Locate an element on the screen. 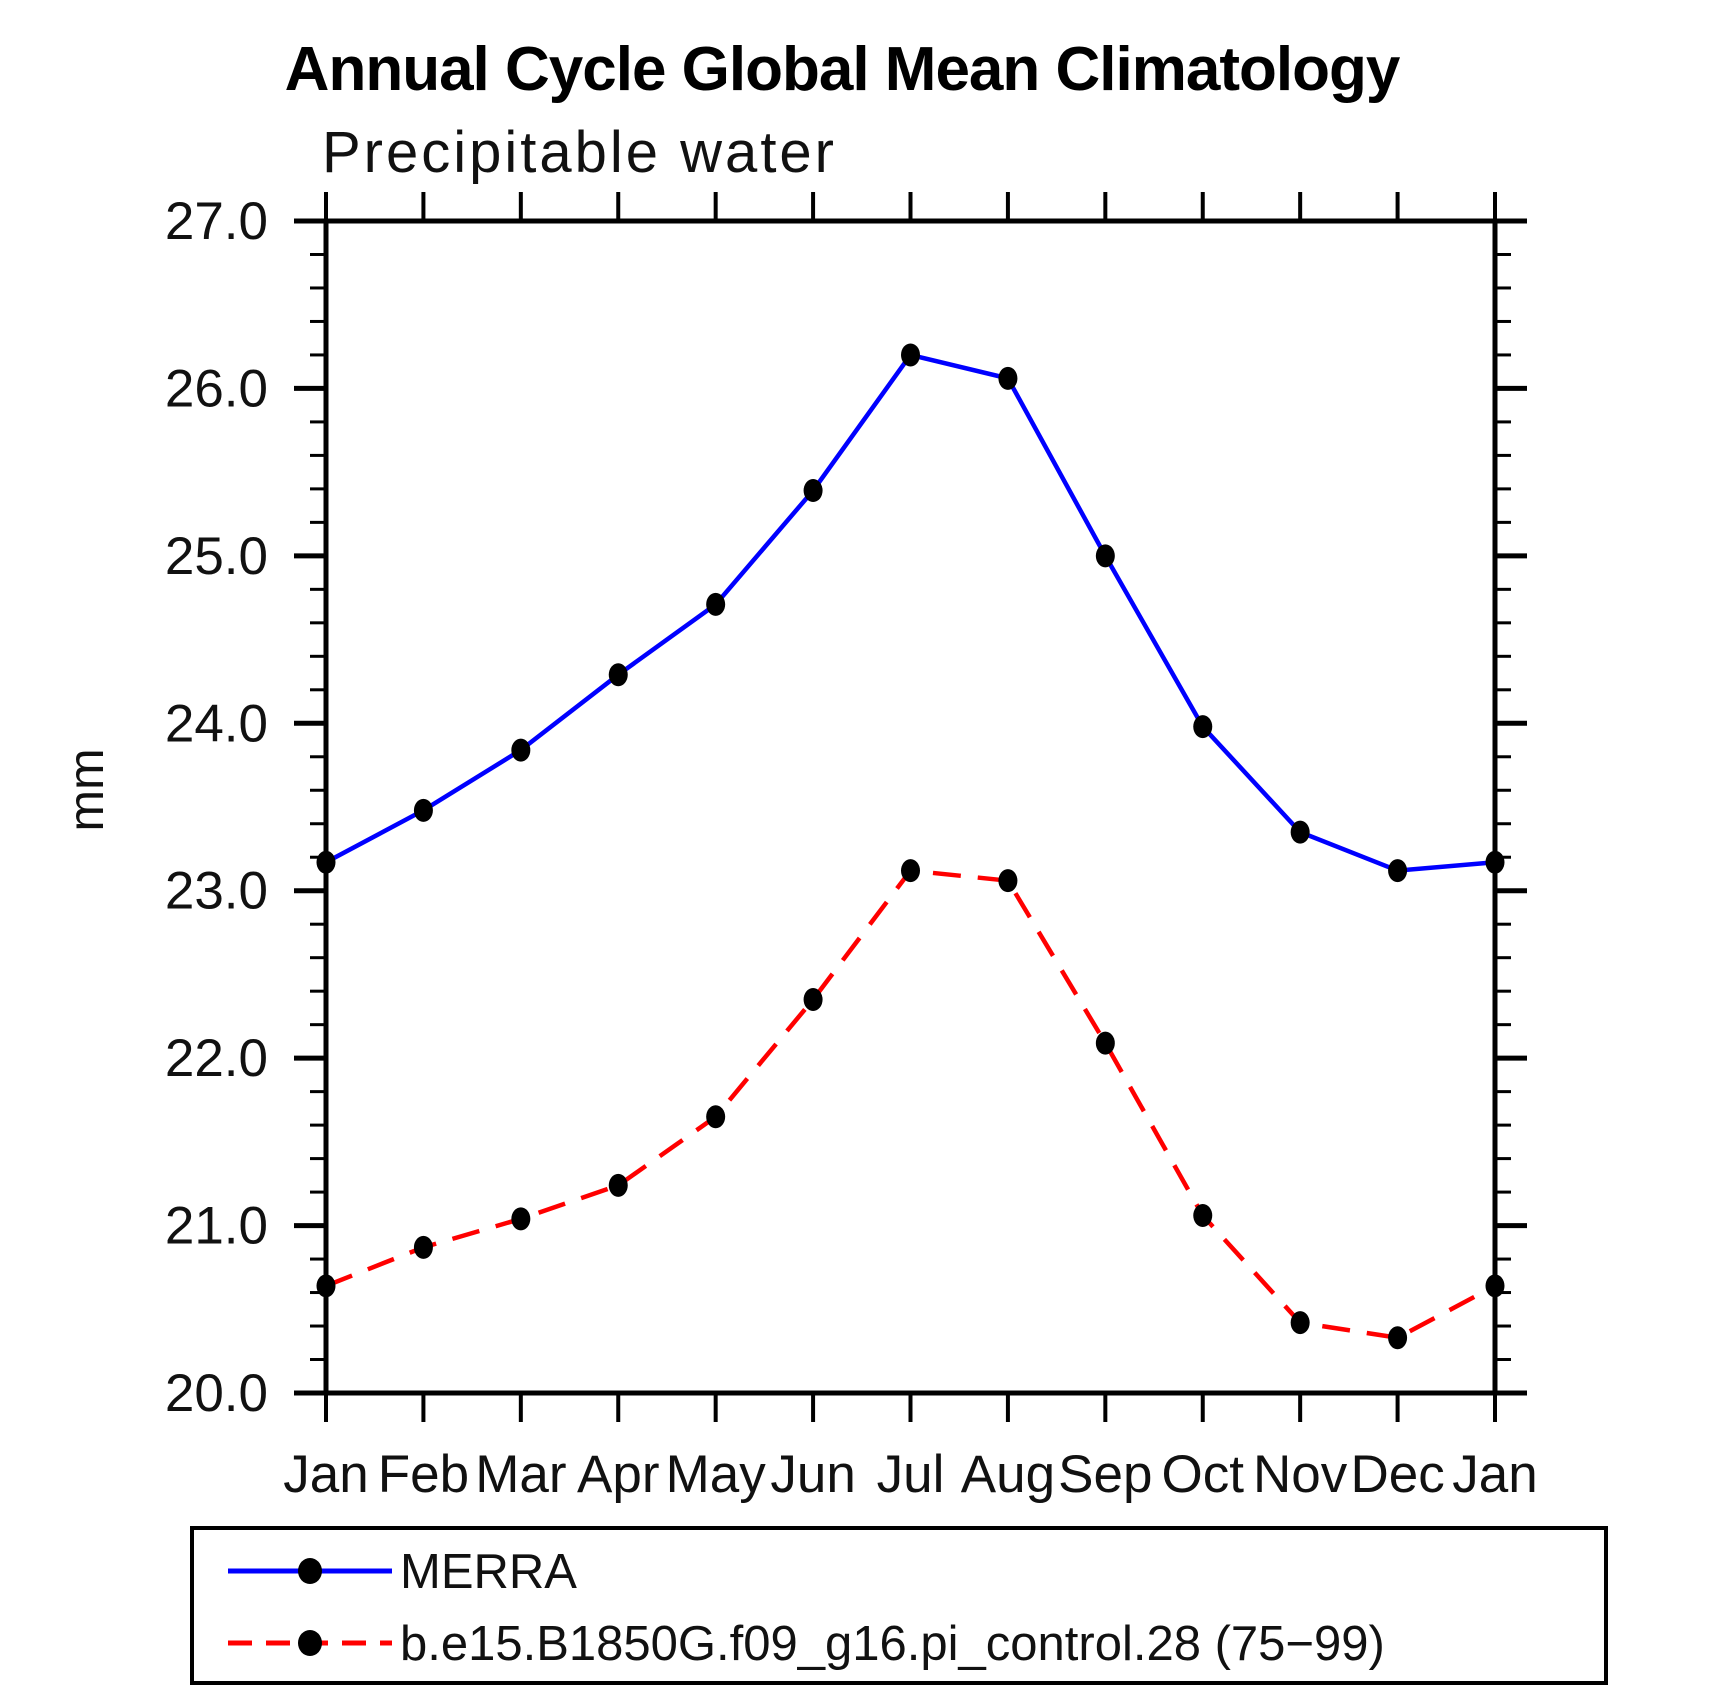 The height and width of the screenshot is (1691, 1710). y-tick-label: 20.0 is located at coordinates (216, 1393).